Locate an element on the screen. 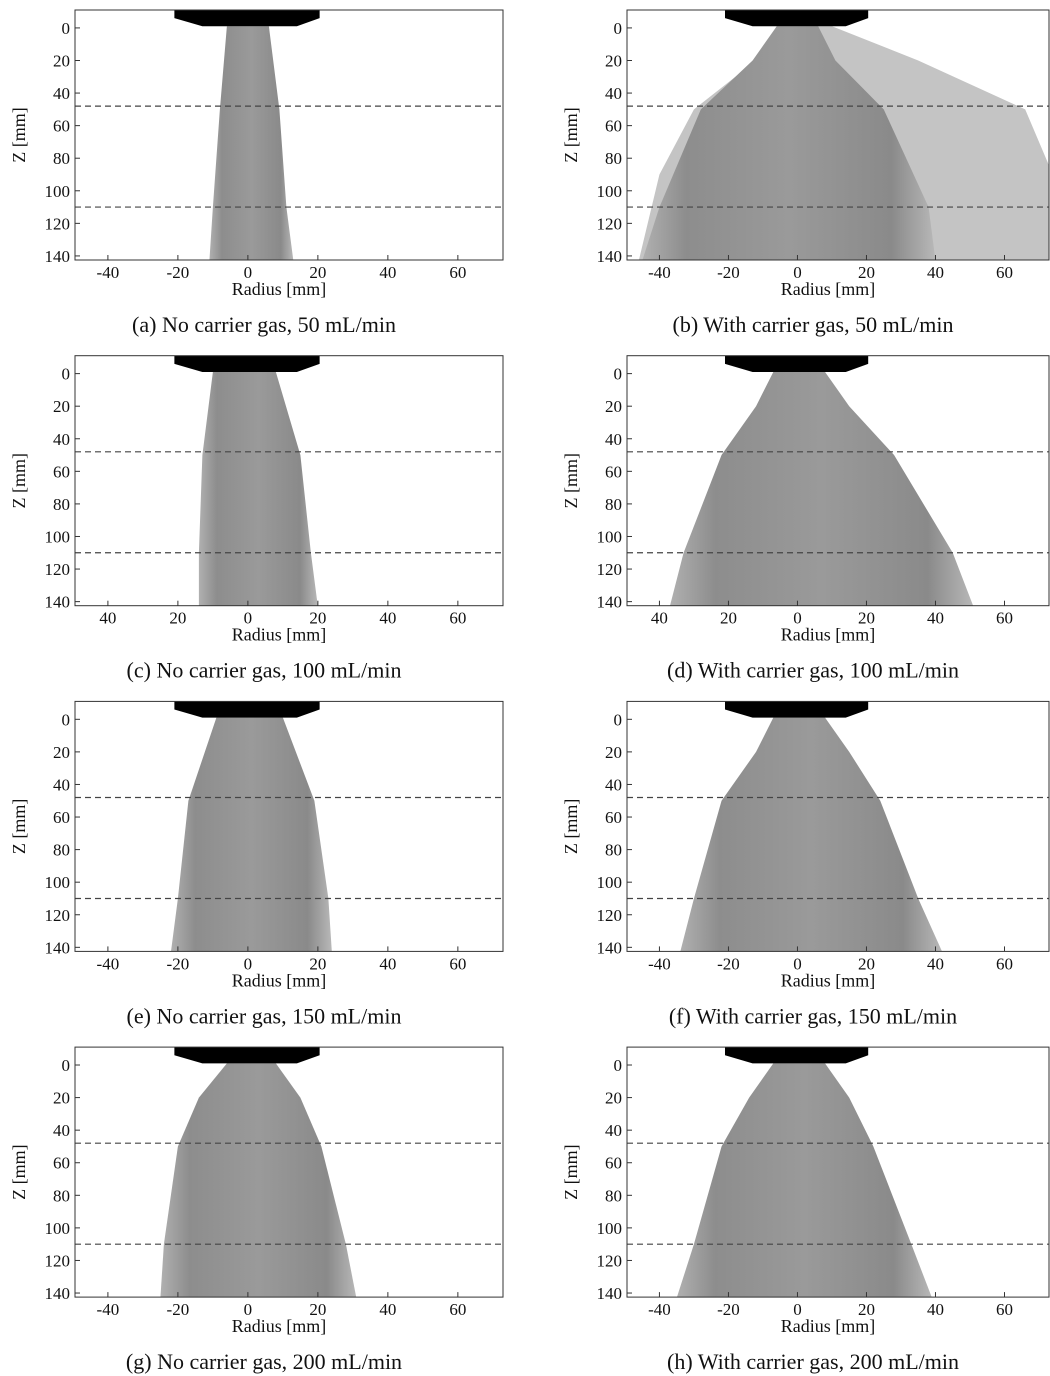 Image resolution: width=1050 pixels, height=1376 pixels. caption: (c) No carrier gas, 100 mL/min is located at coordinates (264, 670).